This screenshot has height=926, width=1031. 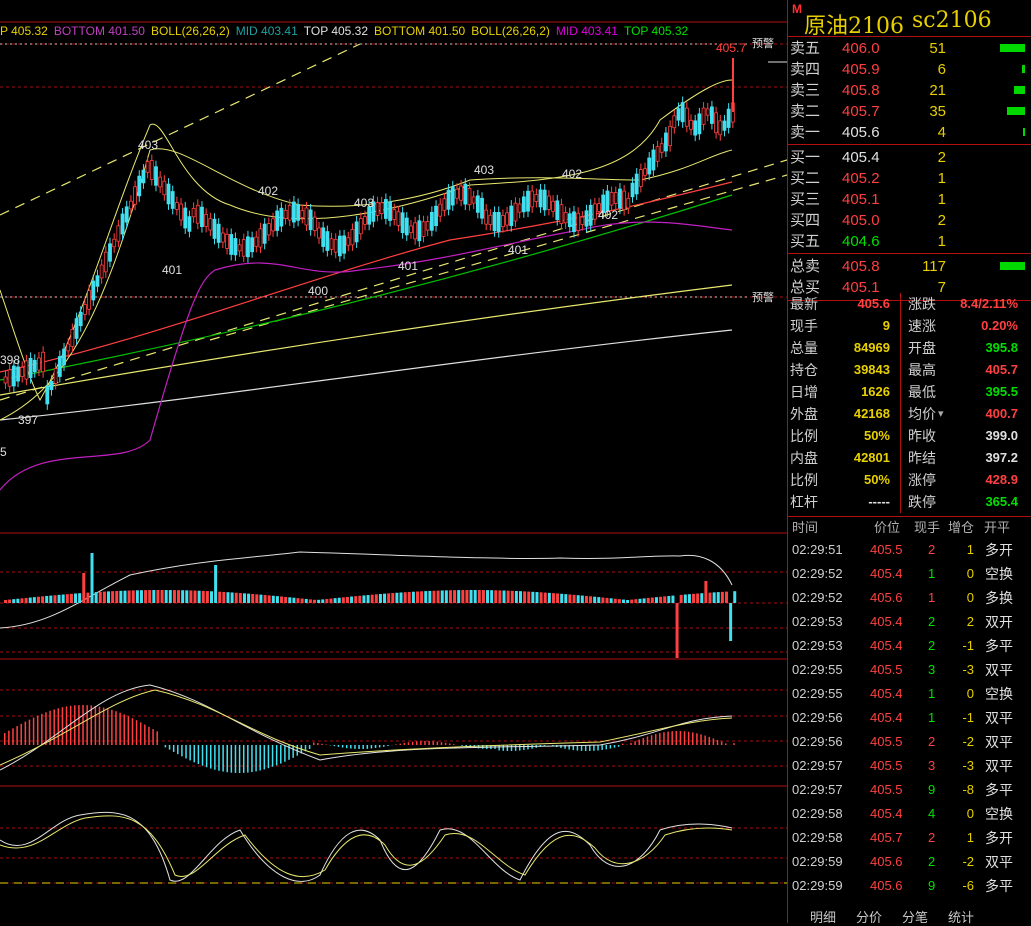 What do you see at coordinates (931, 838) in the screenshot?
I see `tick-qty: 2` at bounding box center [931, 838].